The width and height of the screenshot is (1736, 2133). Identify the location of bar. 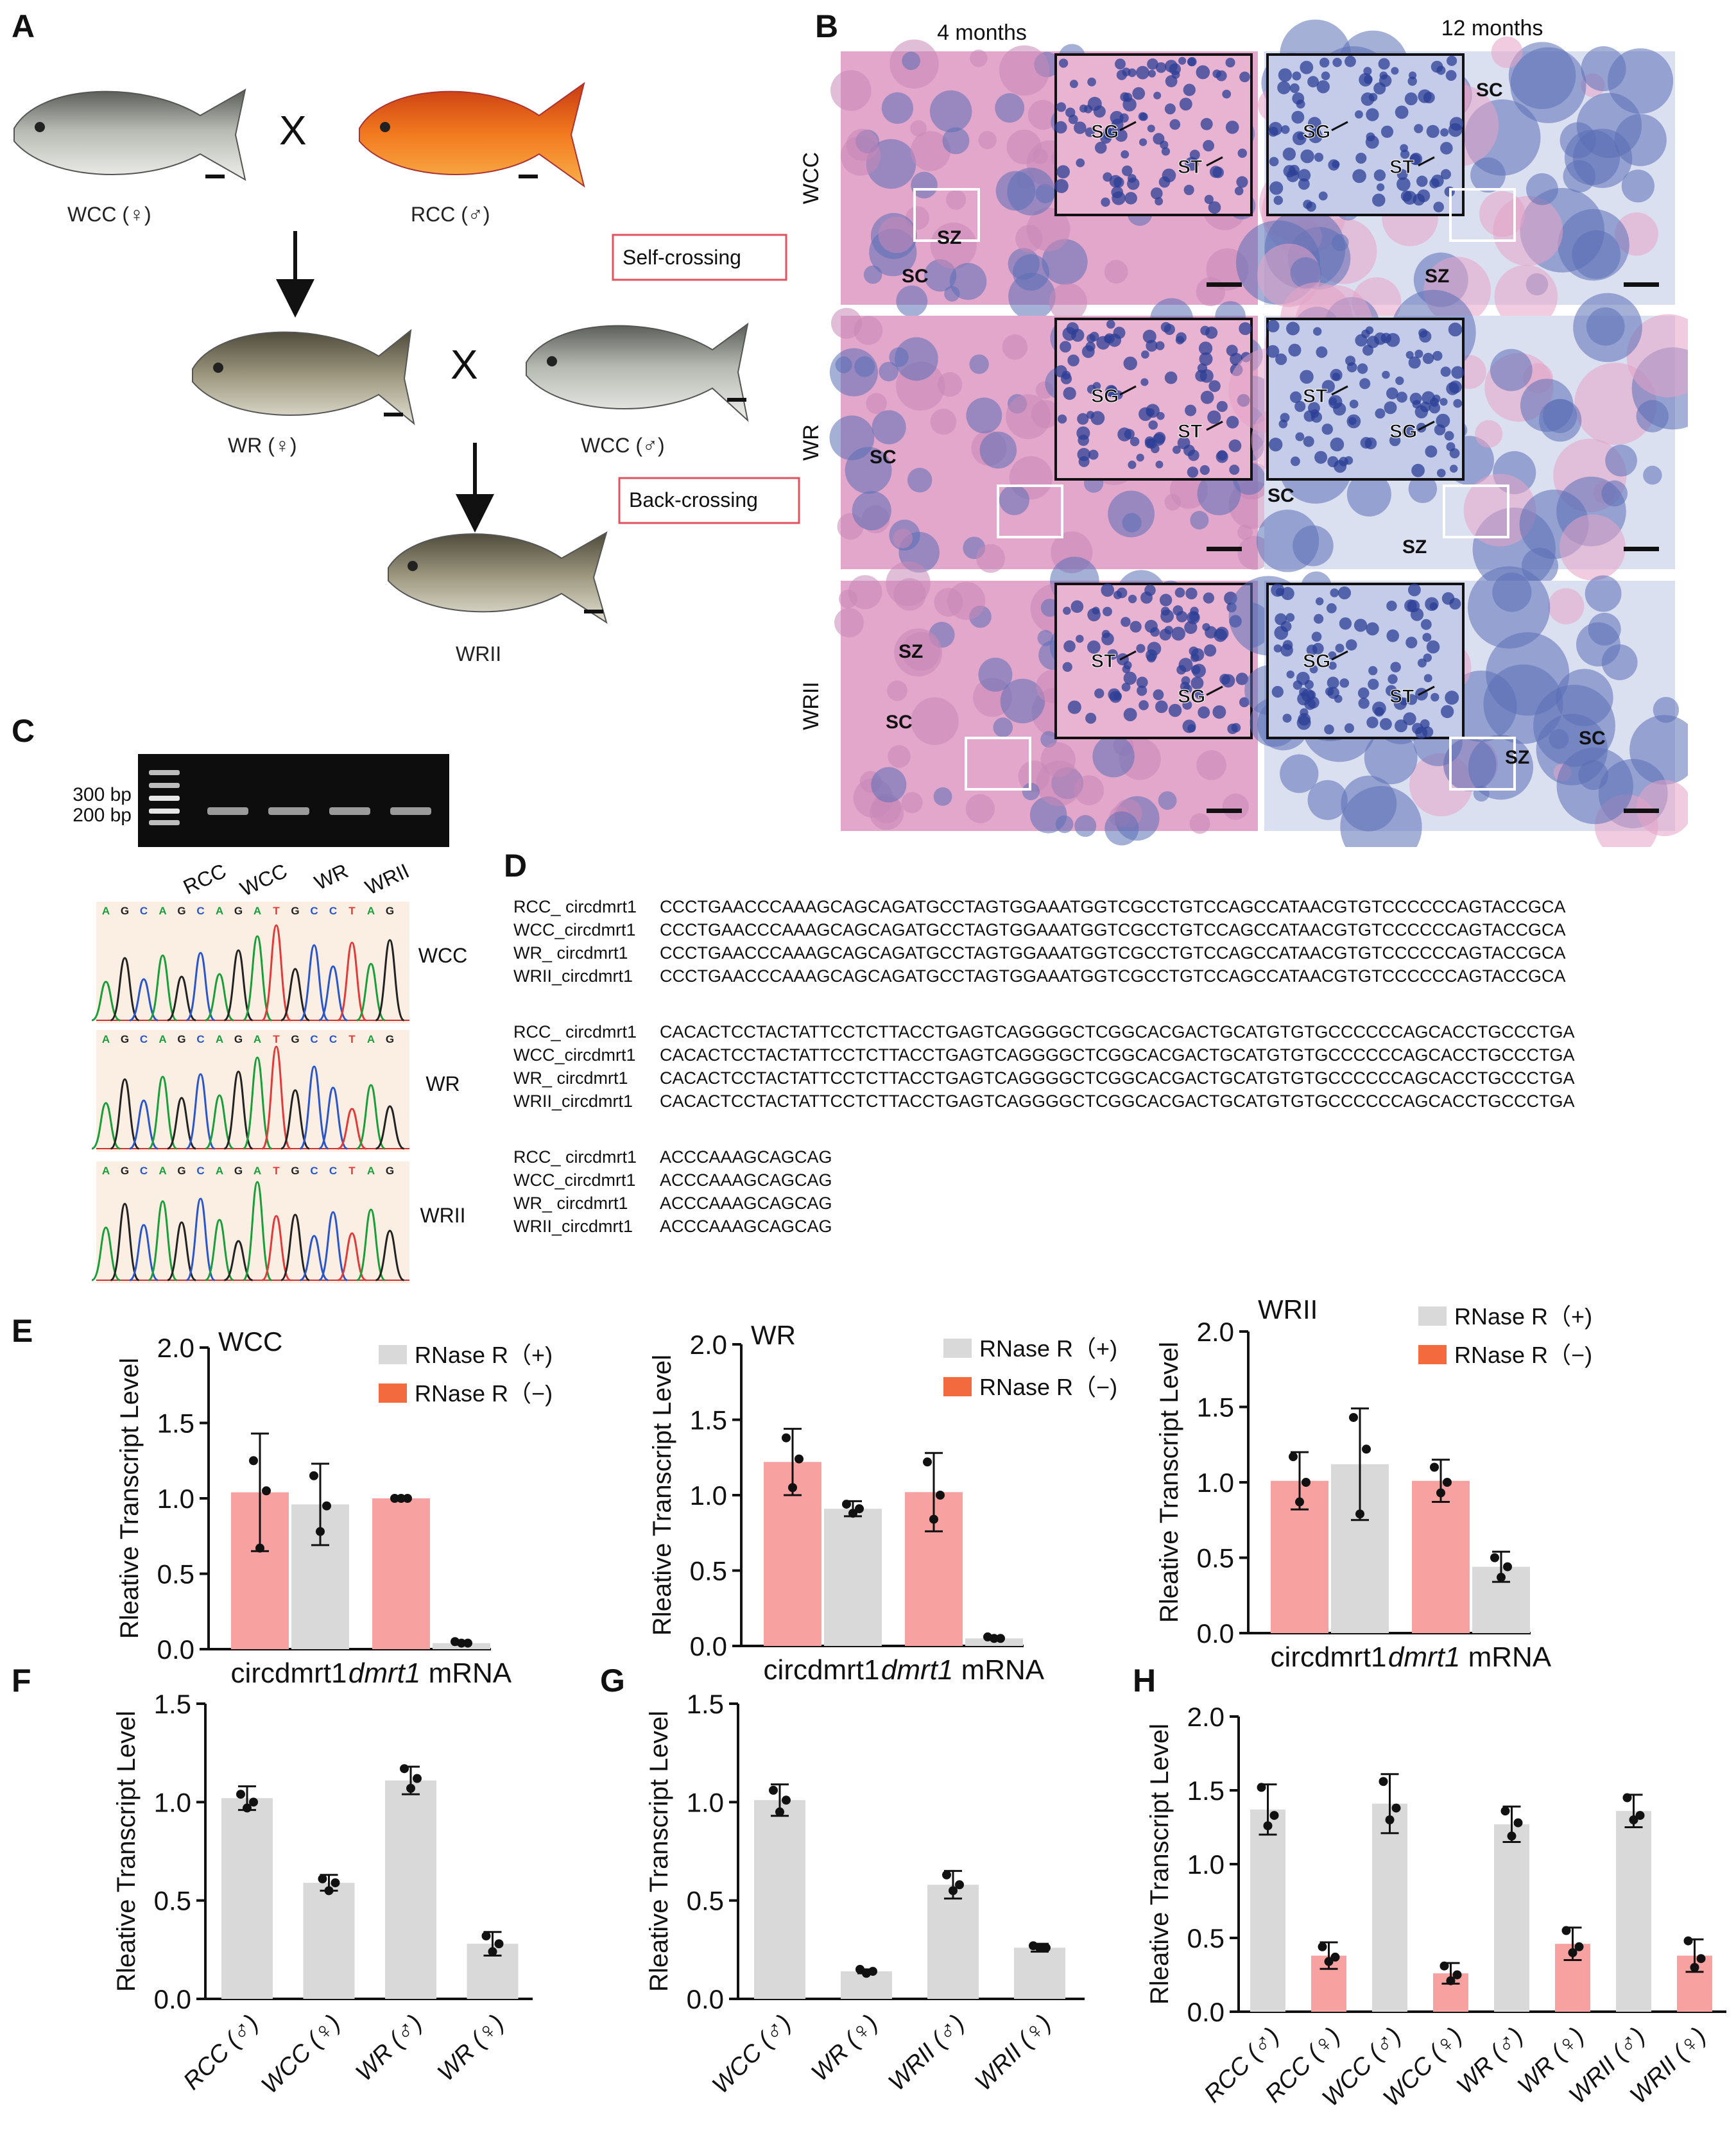
(1511, 1918).